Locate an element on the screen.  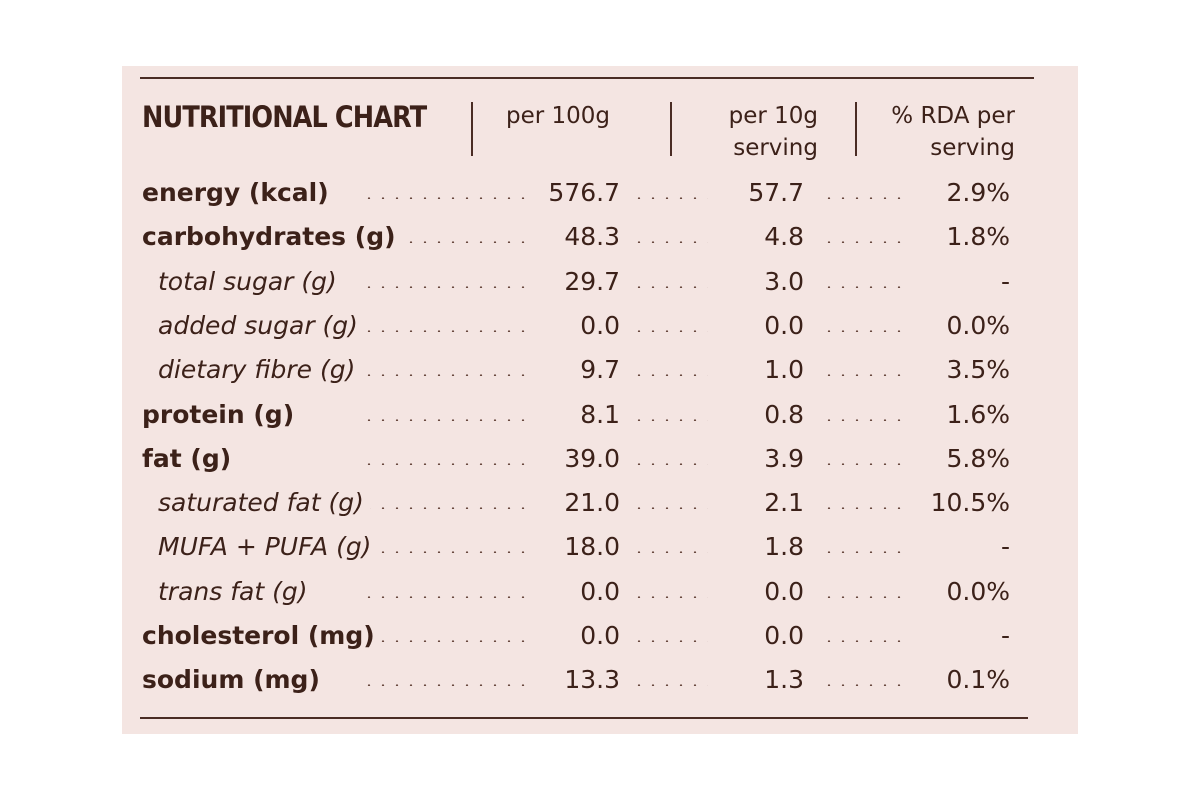
value-per-100g: 48.3 is located at coordinates (592, 237).